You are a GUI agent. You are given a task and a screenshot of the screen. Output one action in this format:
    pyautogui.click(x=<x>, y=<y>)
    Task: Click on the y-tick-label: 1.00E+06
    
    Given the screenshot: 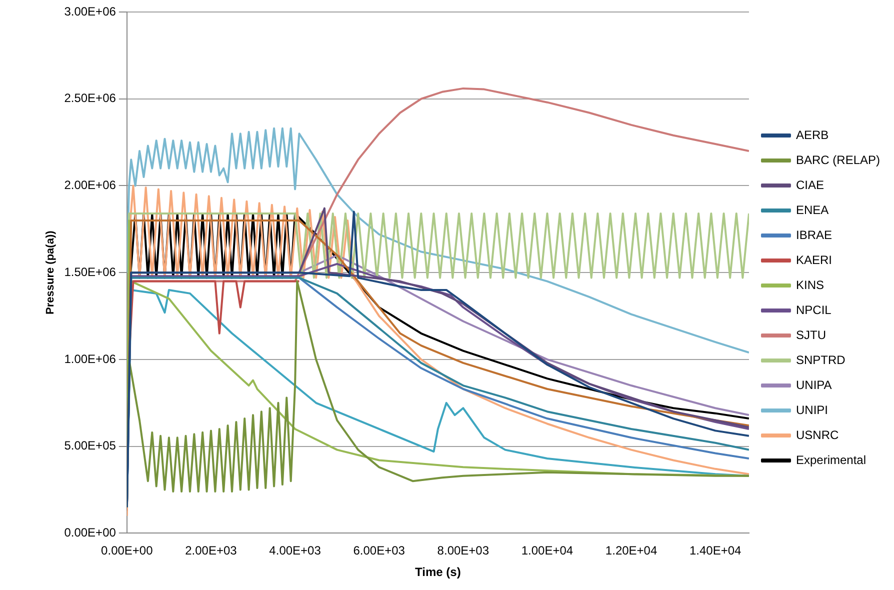 What is the action you would take?
    pyautogui.click(x=90, y=359)
    